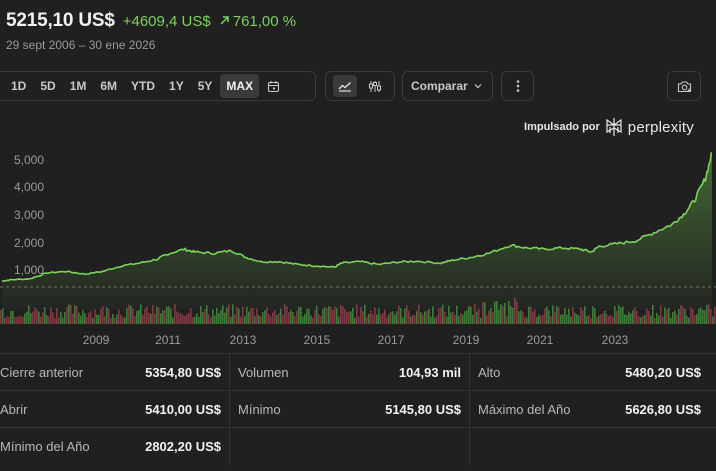 This screenshot has height=471, width=716. I want to click on range-1d-button: 1D, so click(19, 86).